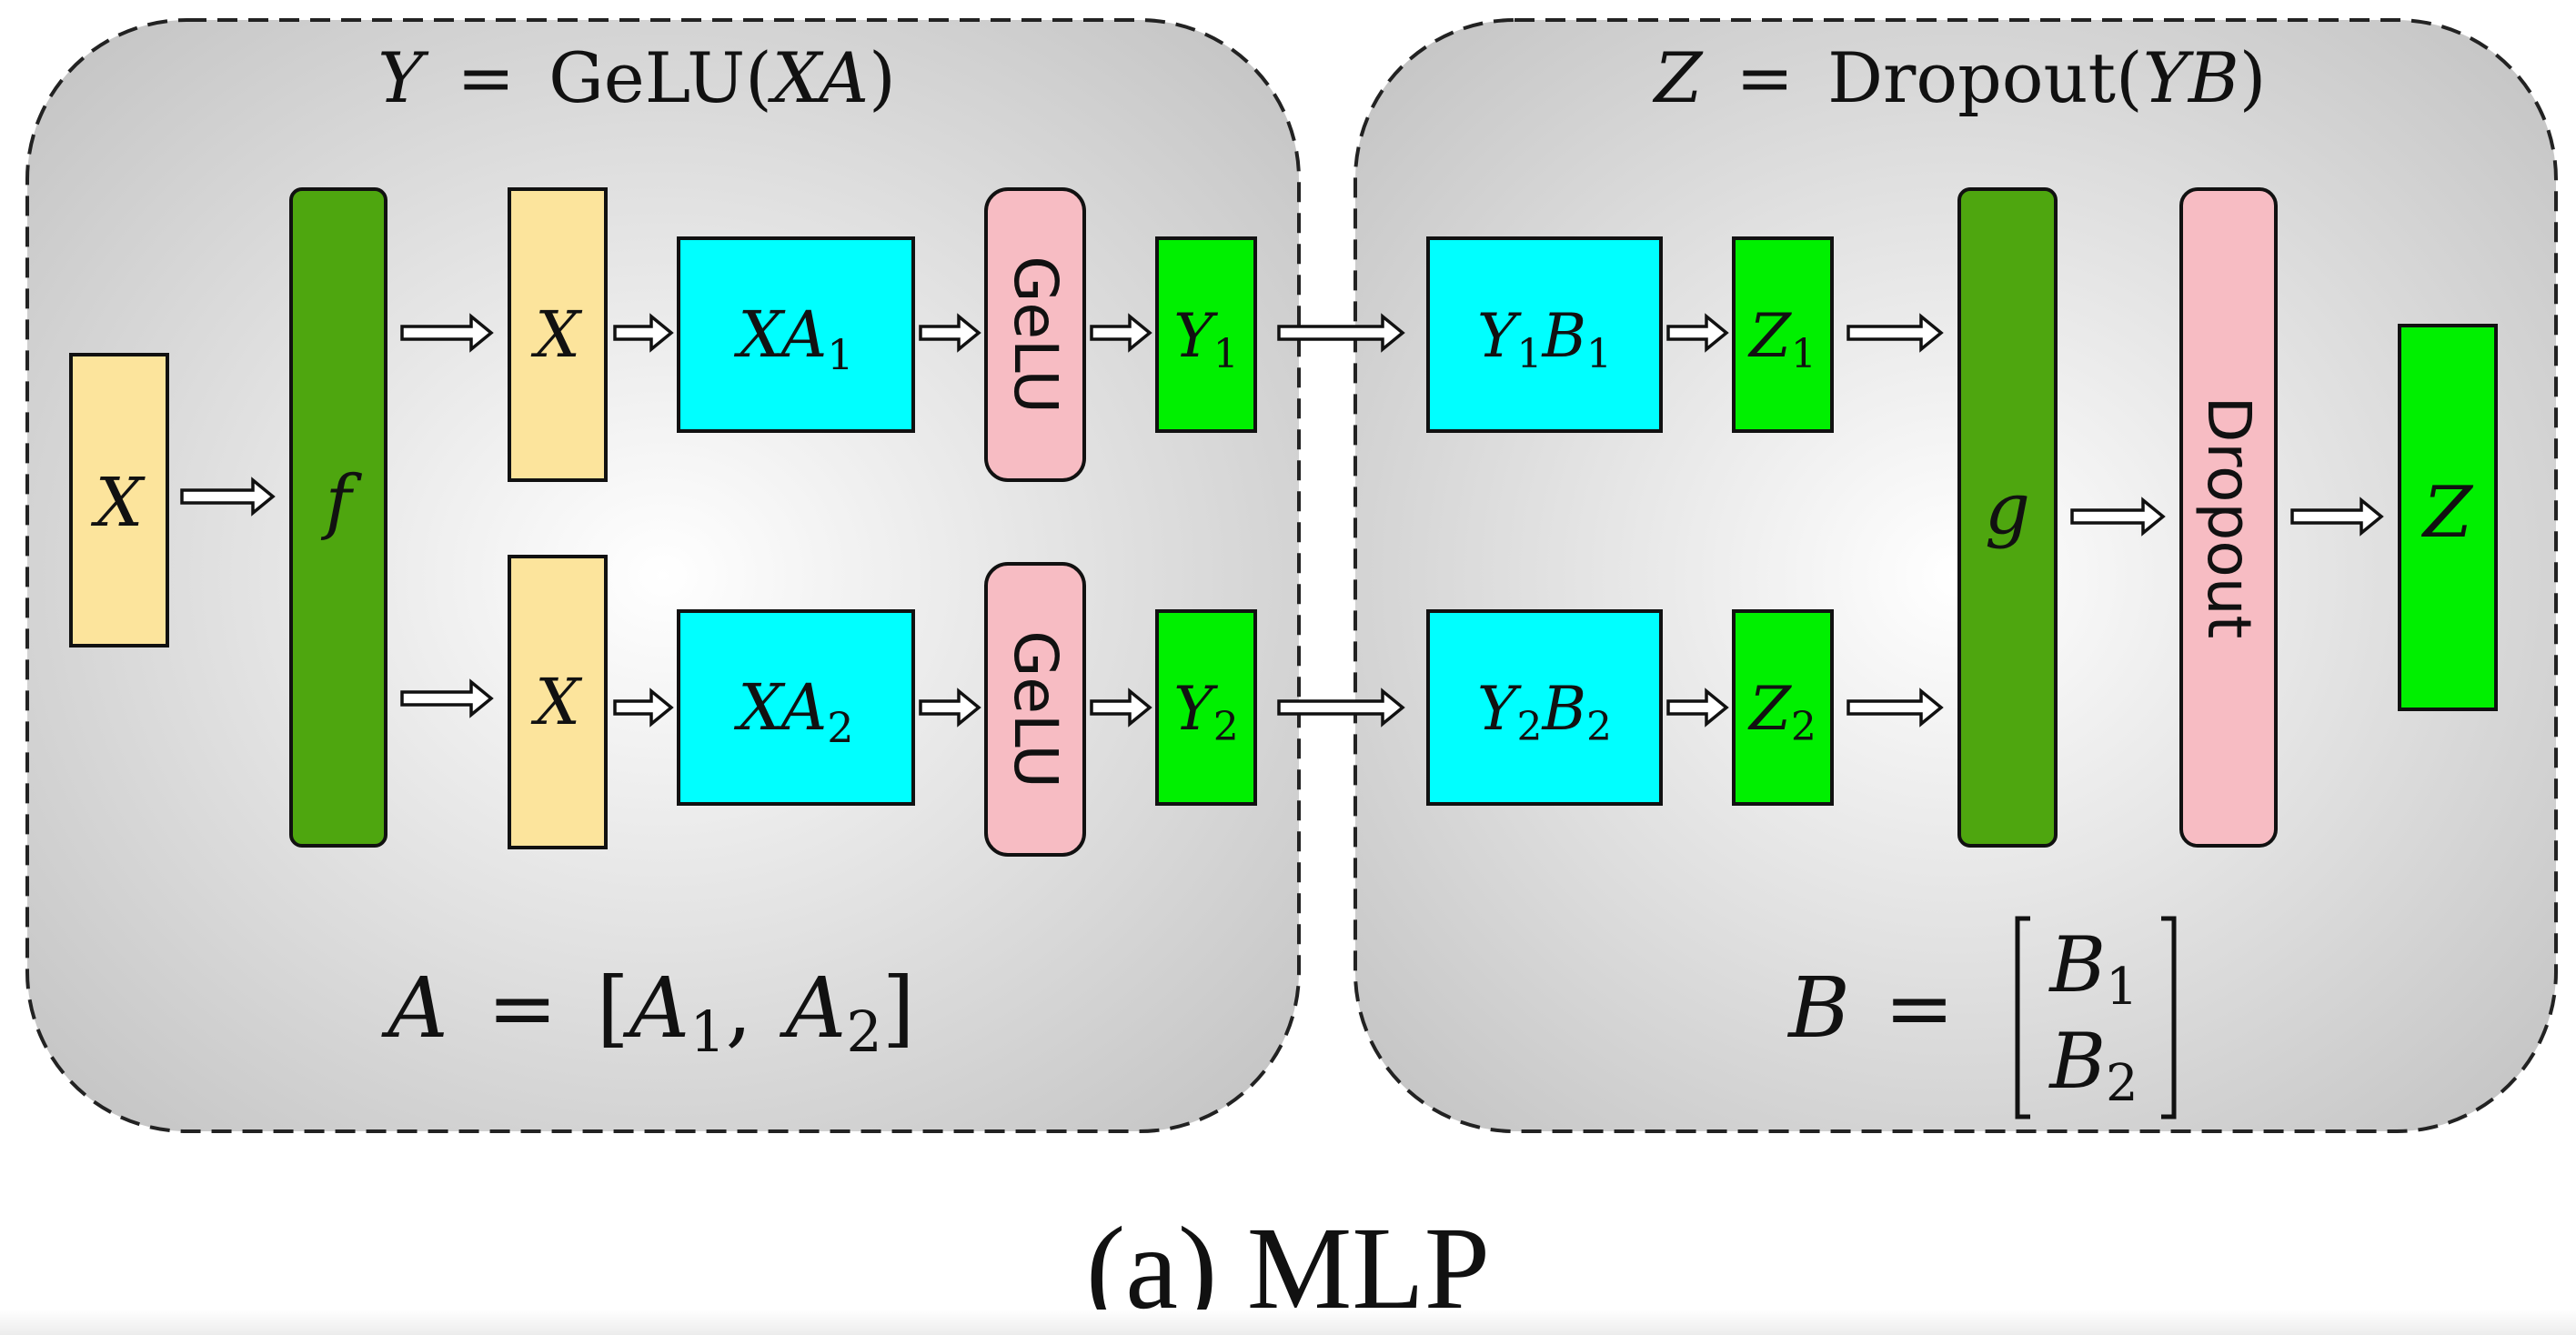 This screenshot has width=2576, height=1335. What do you see at coordinates (2118, 517) in the screenshot?
I see `arrow-g-to-dropout` at bounding box center [2118, 517].